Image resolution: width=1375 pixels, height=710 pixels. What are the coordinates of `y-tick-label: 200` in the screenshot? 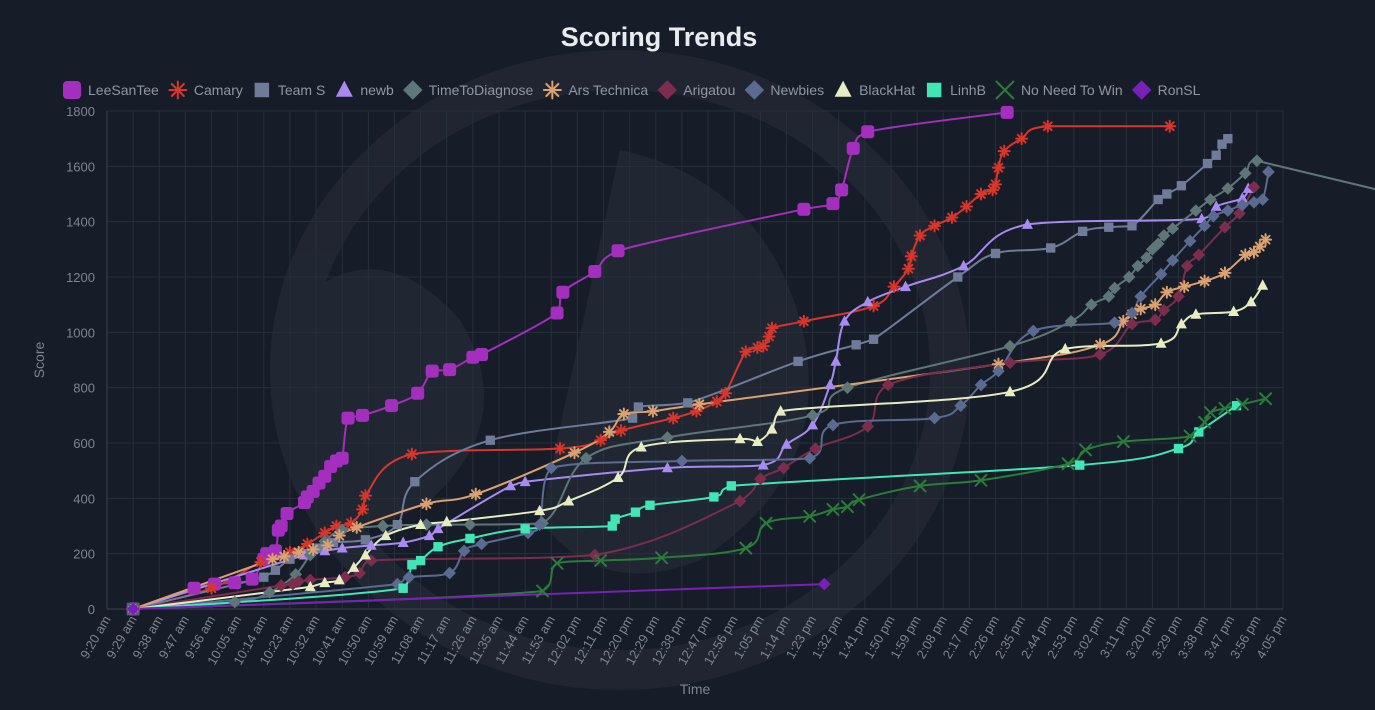 It's located at (84, 554).